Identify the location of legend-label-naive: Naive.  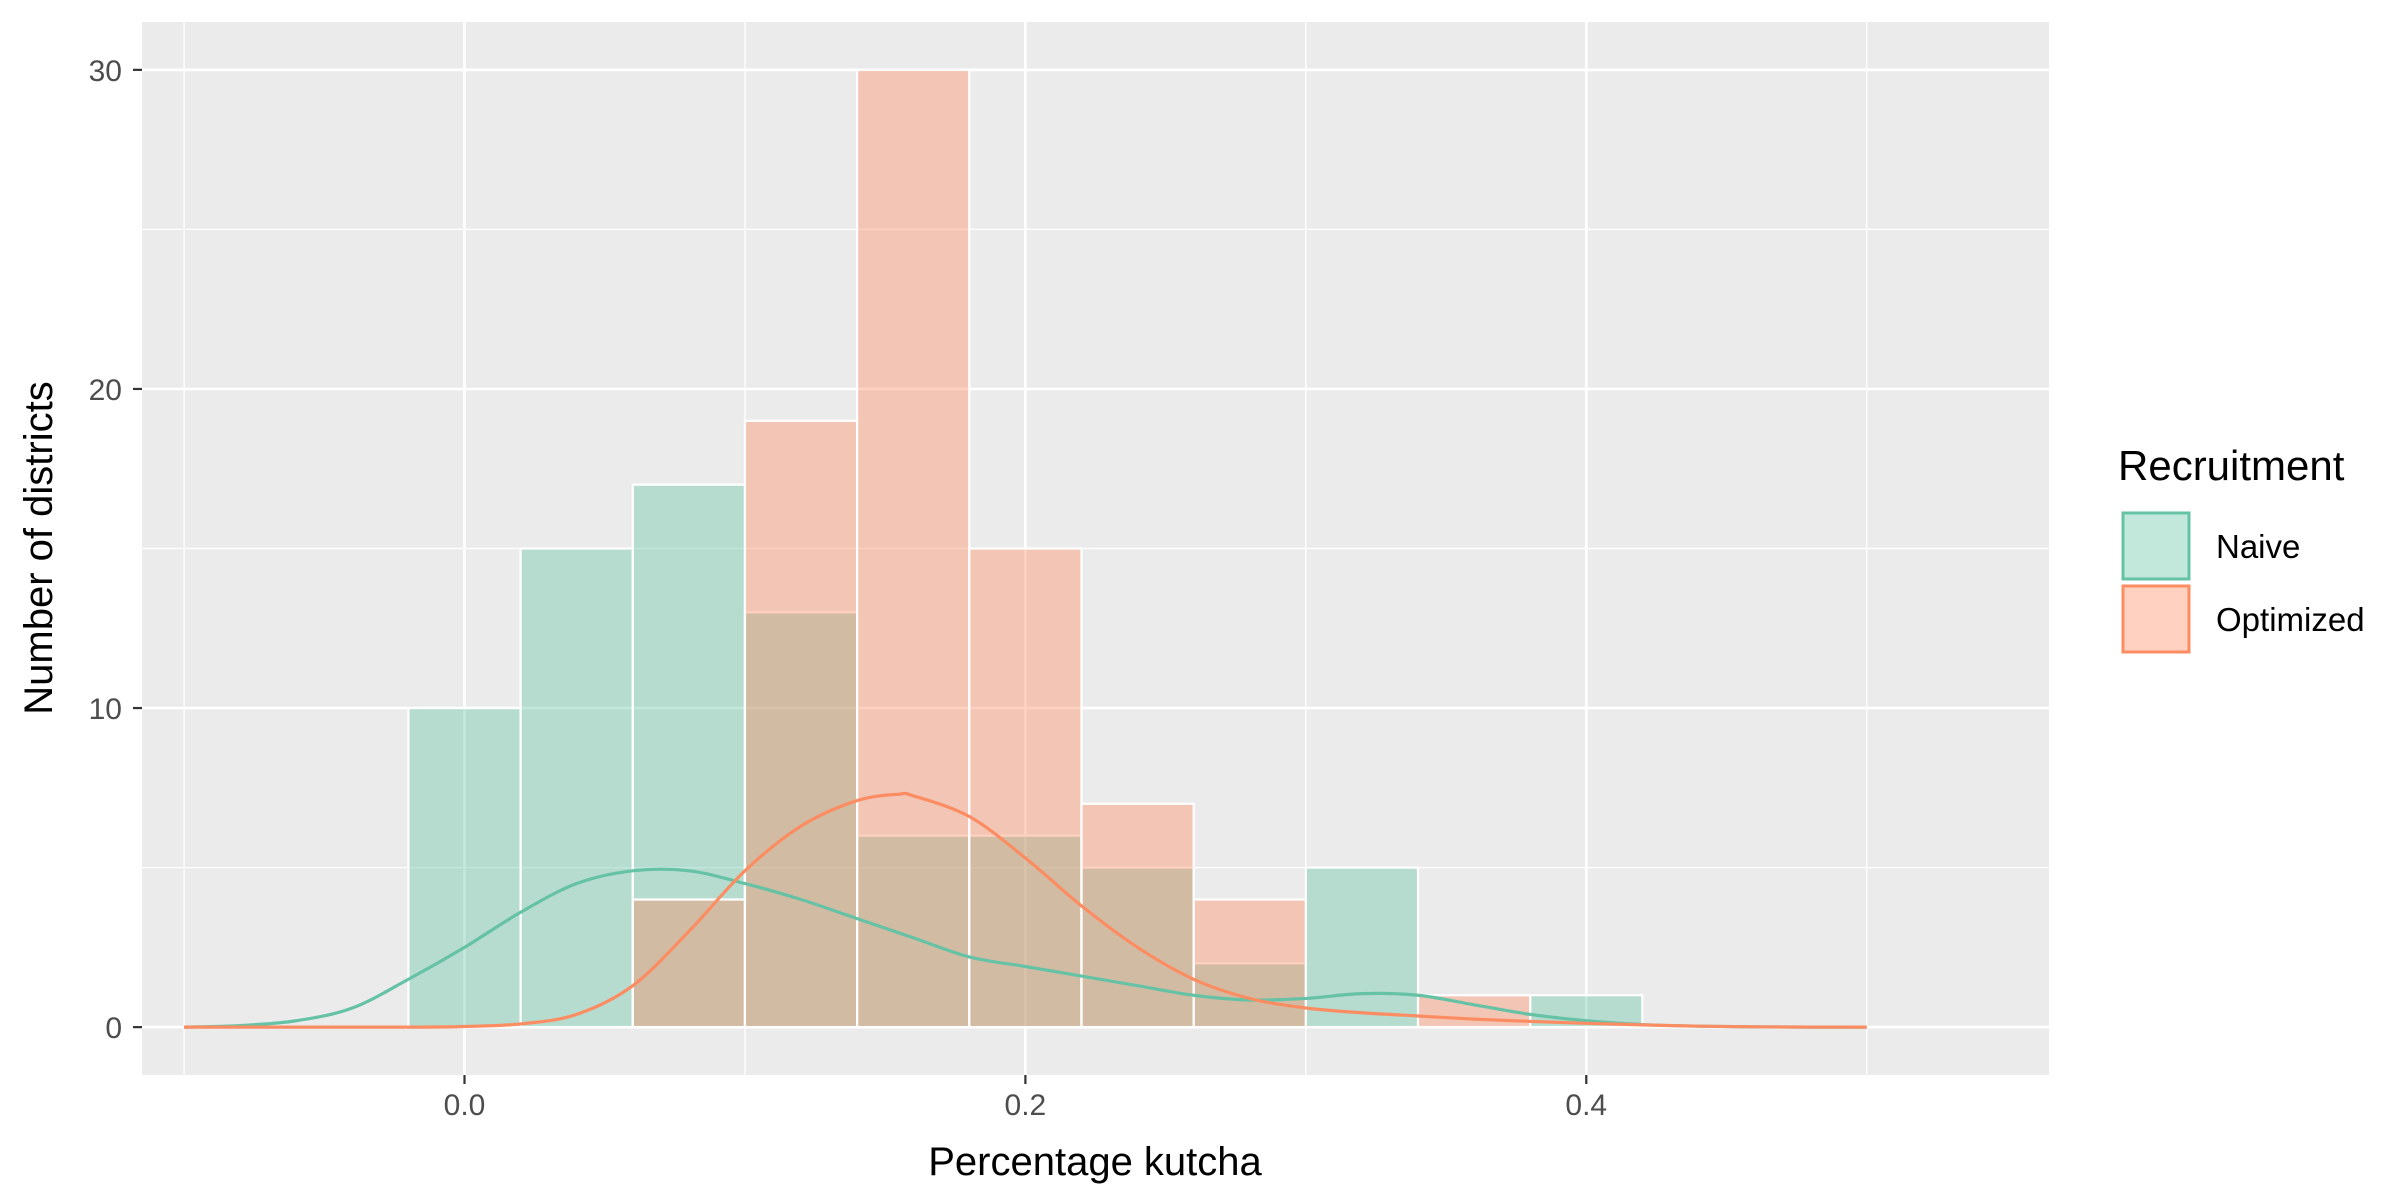
(2258, 546).